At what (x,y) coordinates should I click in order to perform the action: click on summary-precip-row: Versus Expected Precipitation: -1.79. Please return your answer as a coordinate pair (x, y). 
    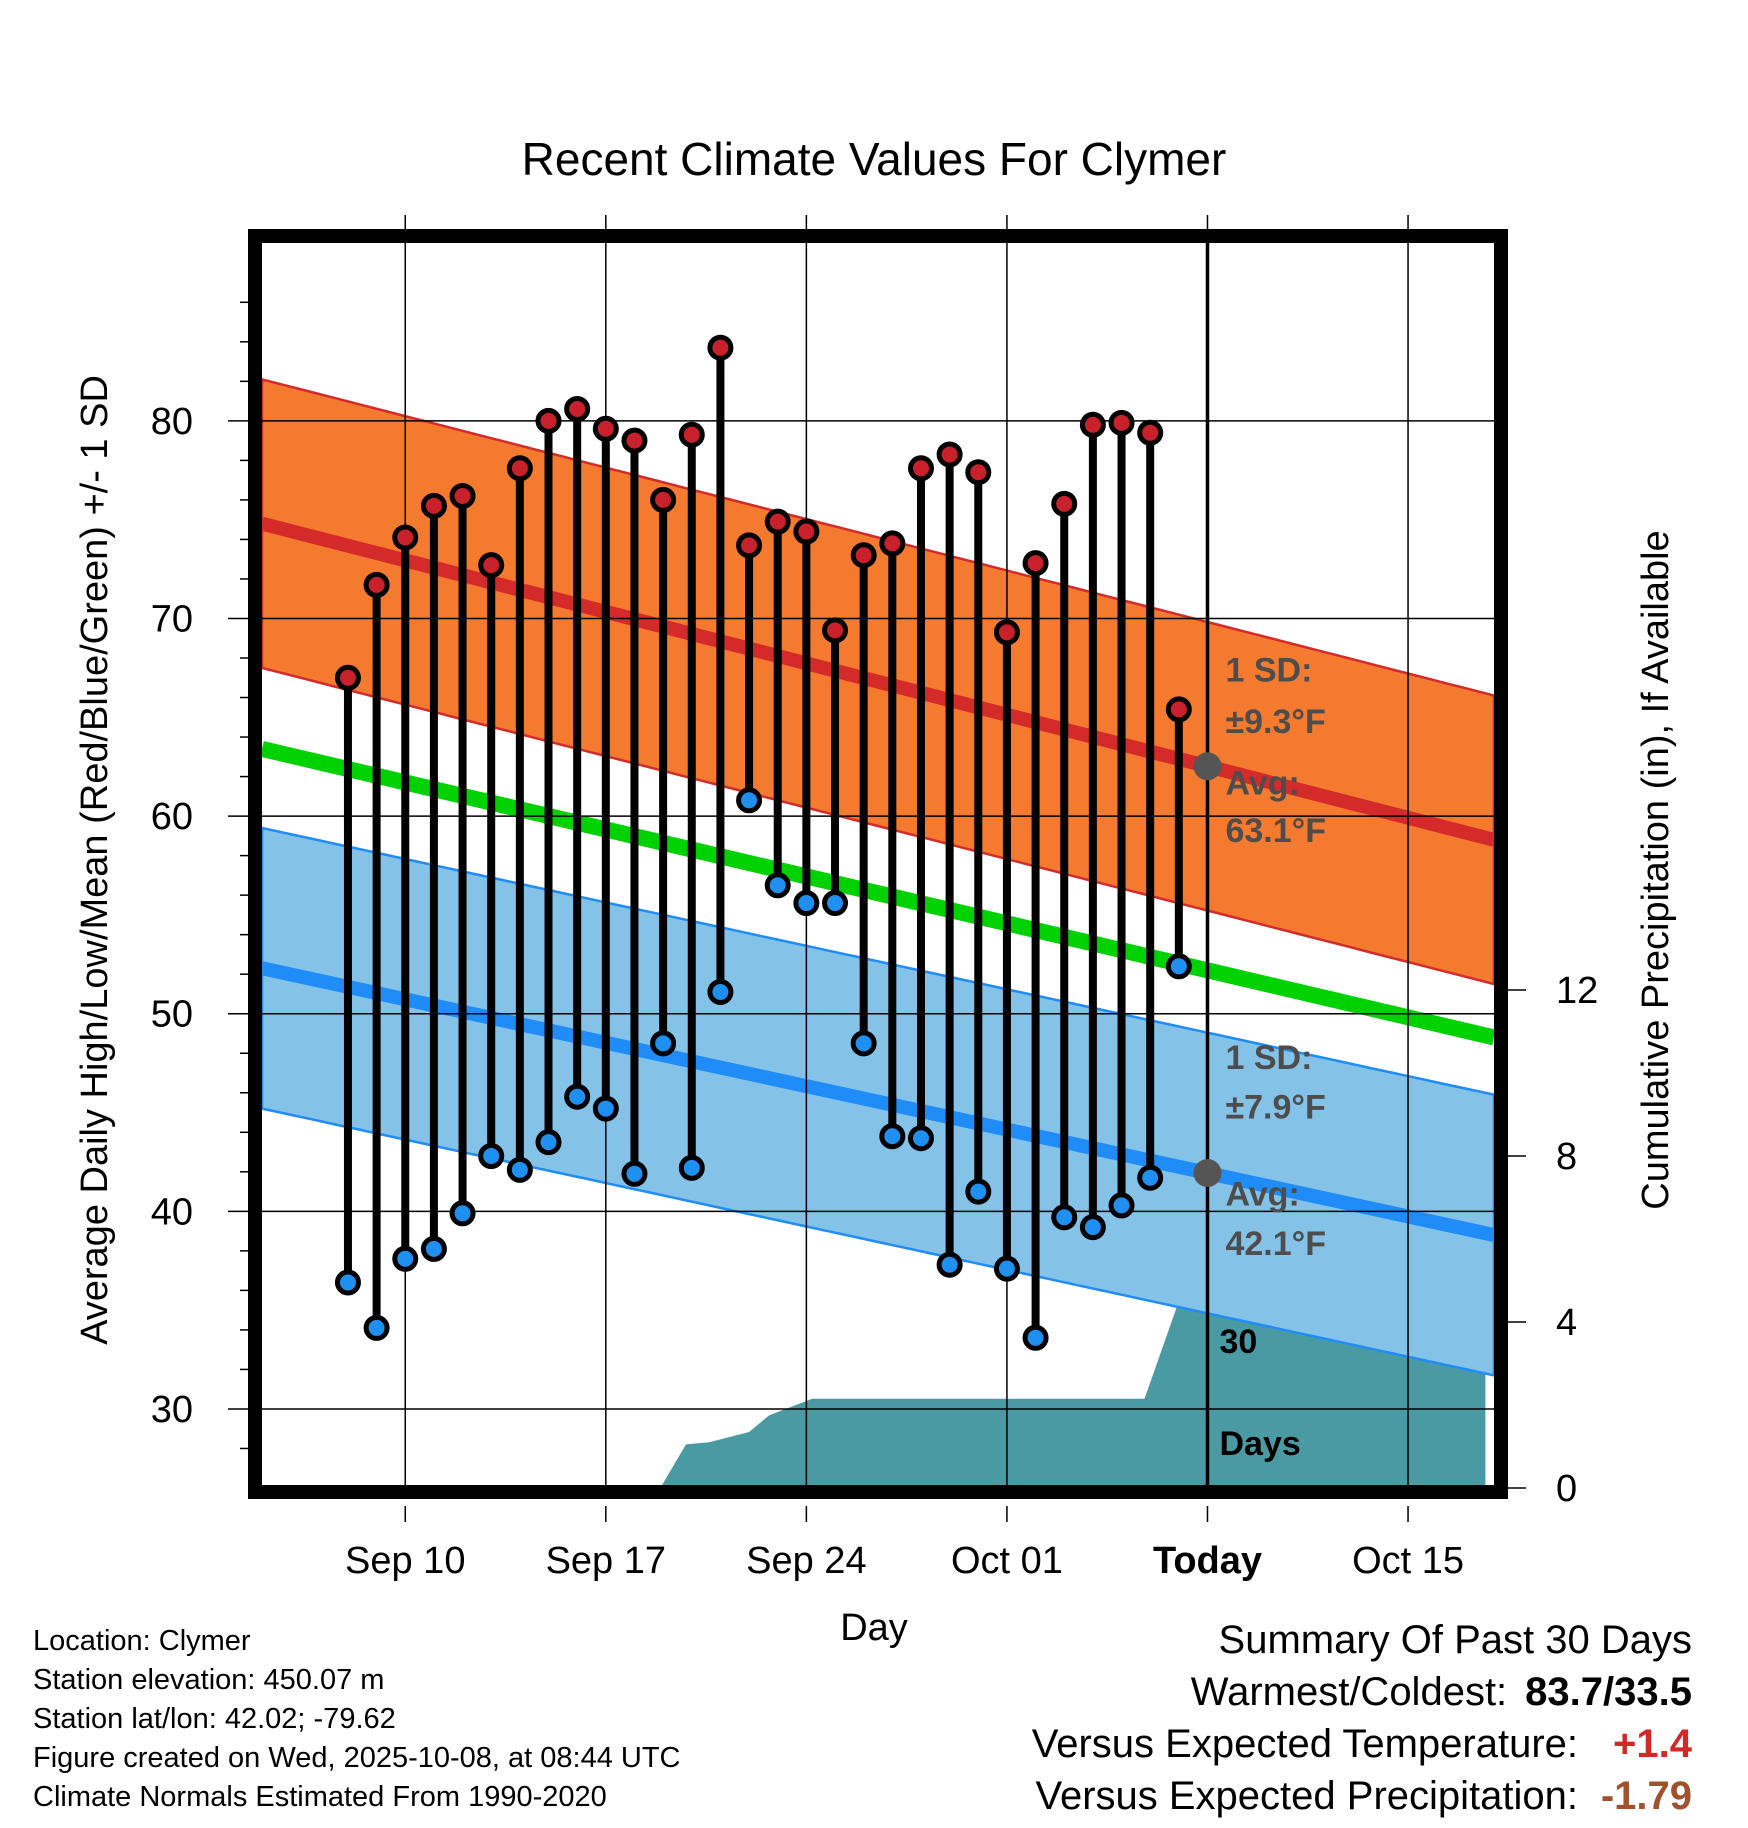
    Looking at the image, I should click on (1362, 1796).